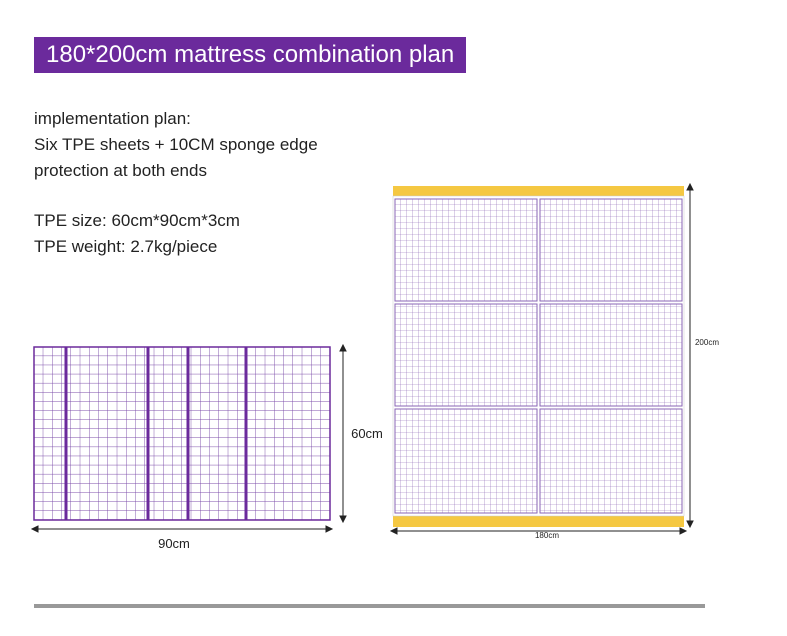  I want to click on line: Six TPE sheets + 10CM sponge edge, so click(176, 144).